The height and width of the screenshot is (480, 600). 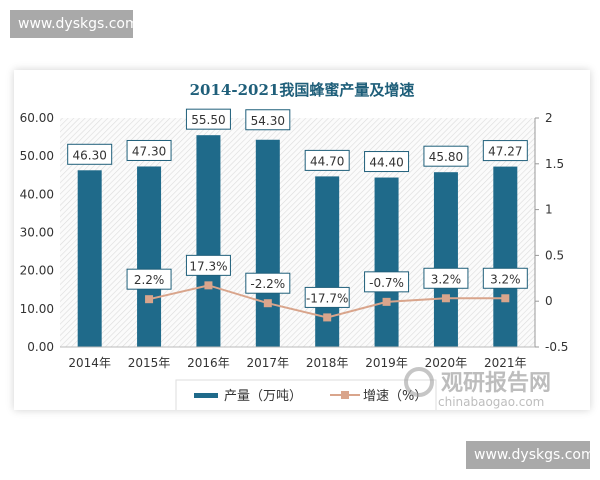 What do you see at coordinates (327, 363) in the screenshot?
I see `x-tick: 2018年` at bounding box center [327, 363].